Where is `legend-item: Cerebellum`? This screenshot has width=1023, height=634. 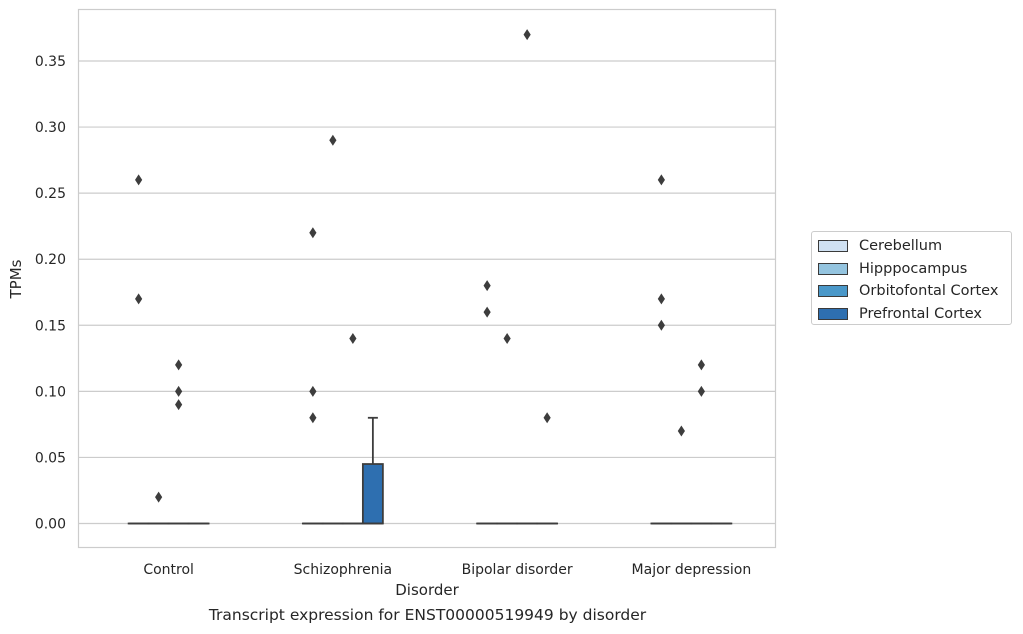 legend-item: Cerebellum is located at coordinates (914, 246).